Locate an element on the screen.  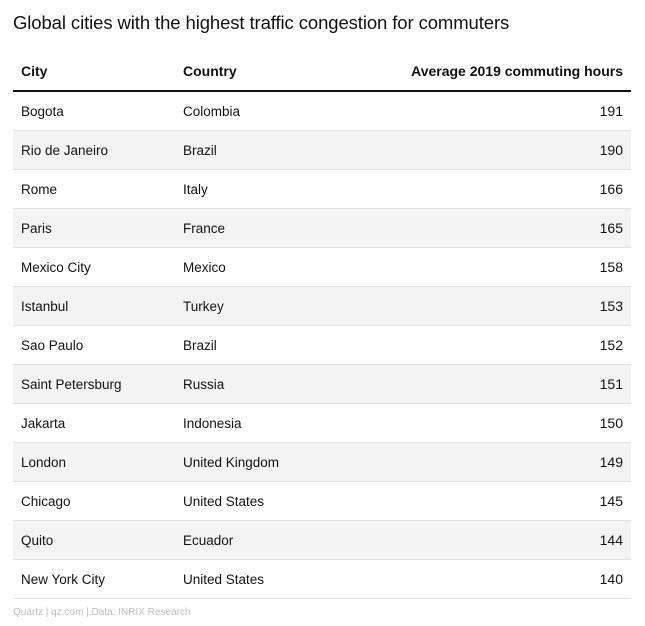
cell-city: Chicago is located at coordinates (46, 501).